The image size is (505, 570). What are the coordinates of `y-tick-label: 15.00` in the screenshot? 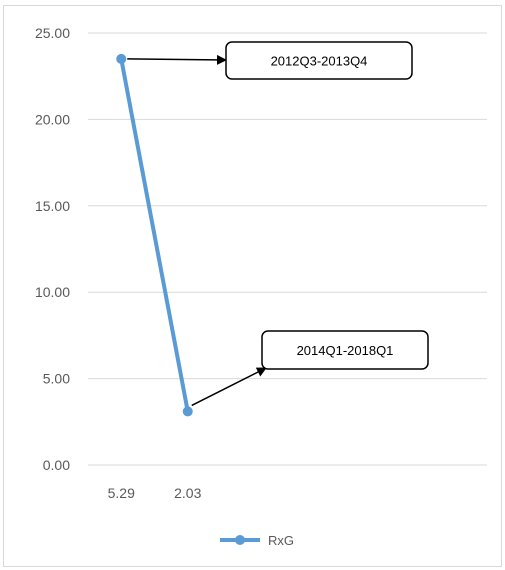 It's located at (52, 206).